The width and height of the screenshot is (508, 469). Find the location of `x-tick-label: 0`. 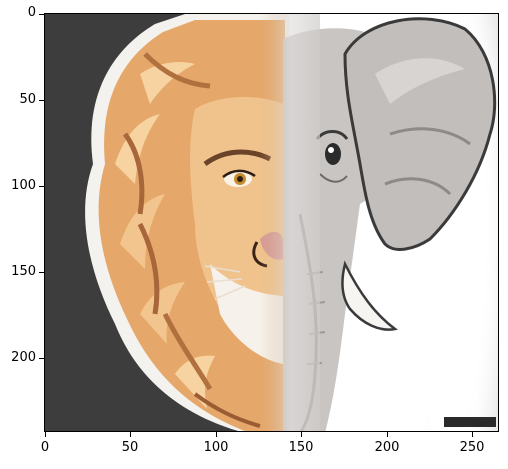

x-tick-label: 0 is located at coordinates (45, 447).